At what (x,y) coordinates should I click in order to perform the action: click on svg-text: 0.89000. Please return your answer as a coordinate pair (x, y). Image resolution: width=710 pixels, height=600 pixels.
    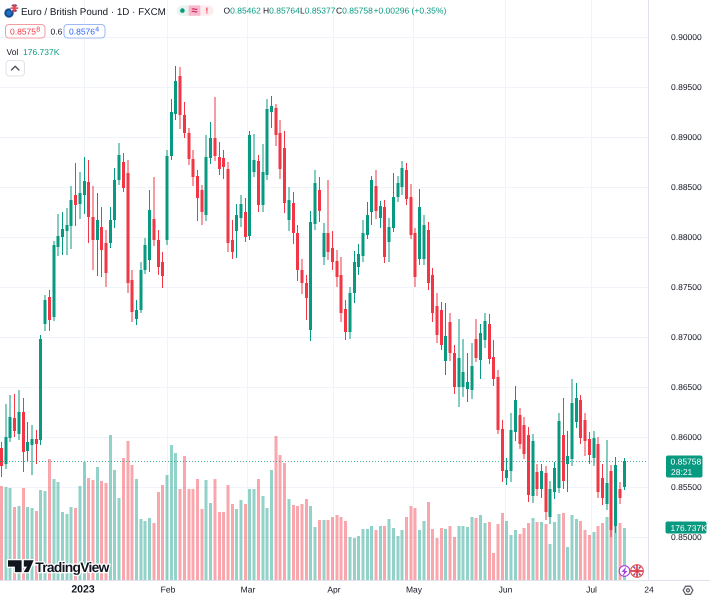
    Looking at the image, I should click on (686, 137).